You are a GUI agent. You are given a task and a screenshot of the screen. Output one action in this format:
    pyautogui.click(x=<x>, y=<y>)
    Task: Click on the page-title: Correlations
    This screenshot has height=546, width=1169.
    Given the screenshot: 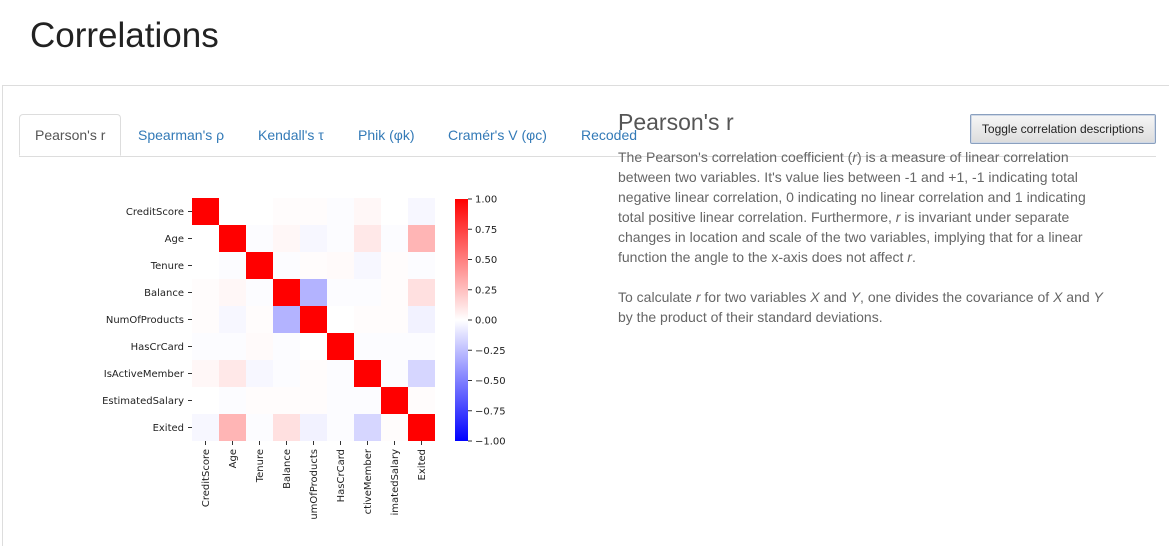 What is the action you would take?
    pyautogui.click(x=124, y=35)
    